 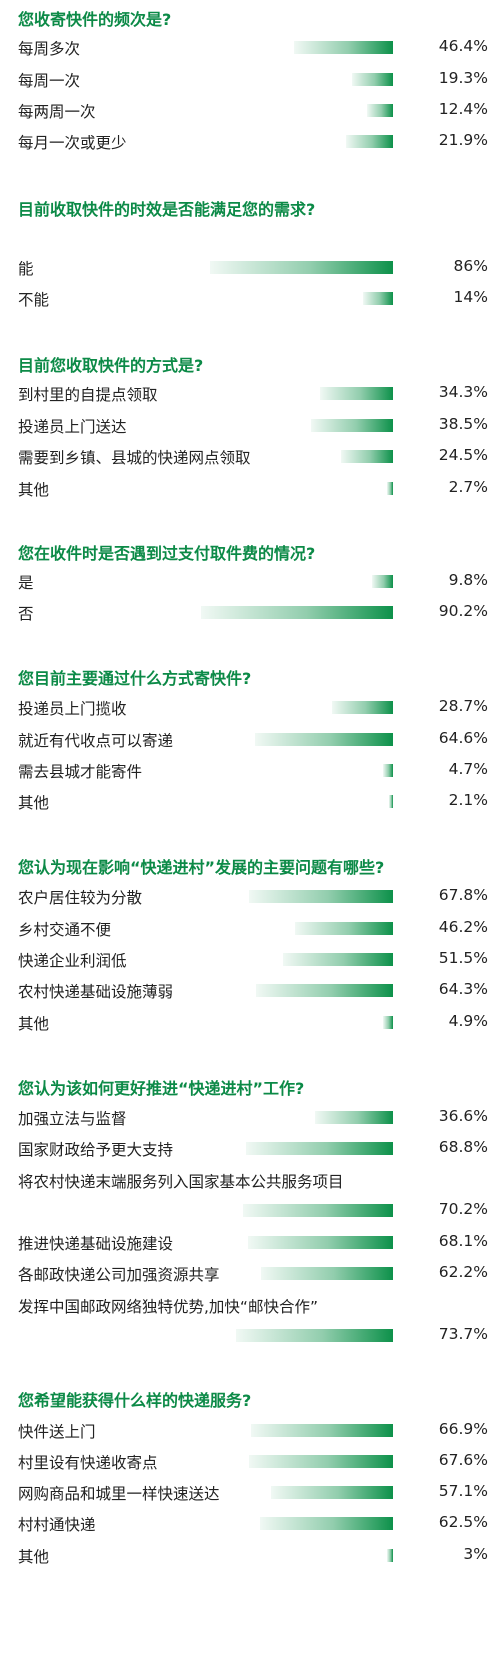 What do you see at coordinates (72, 961) in the screenshot?
I see `answer-label: 快递企业利润低` at bounding box center [72, 961].